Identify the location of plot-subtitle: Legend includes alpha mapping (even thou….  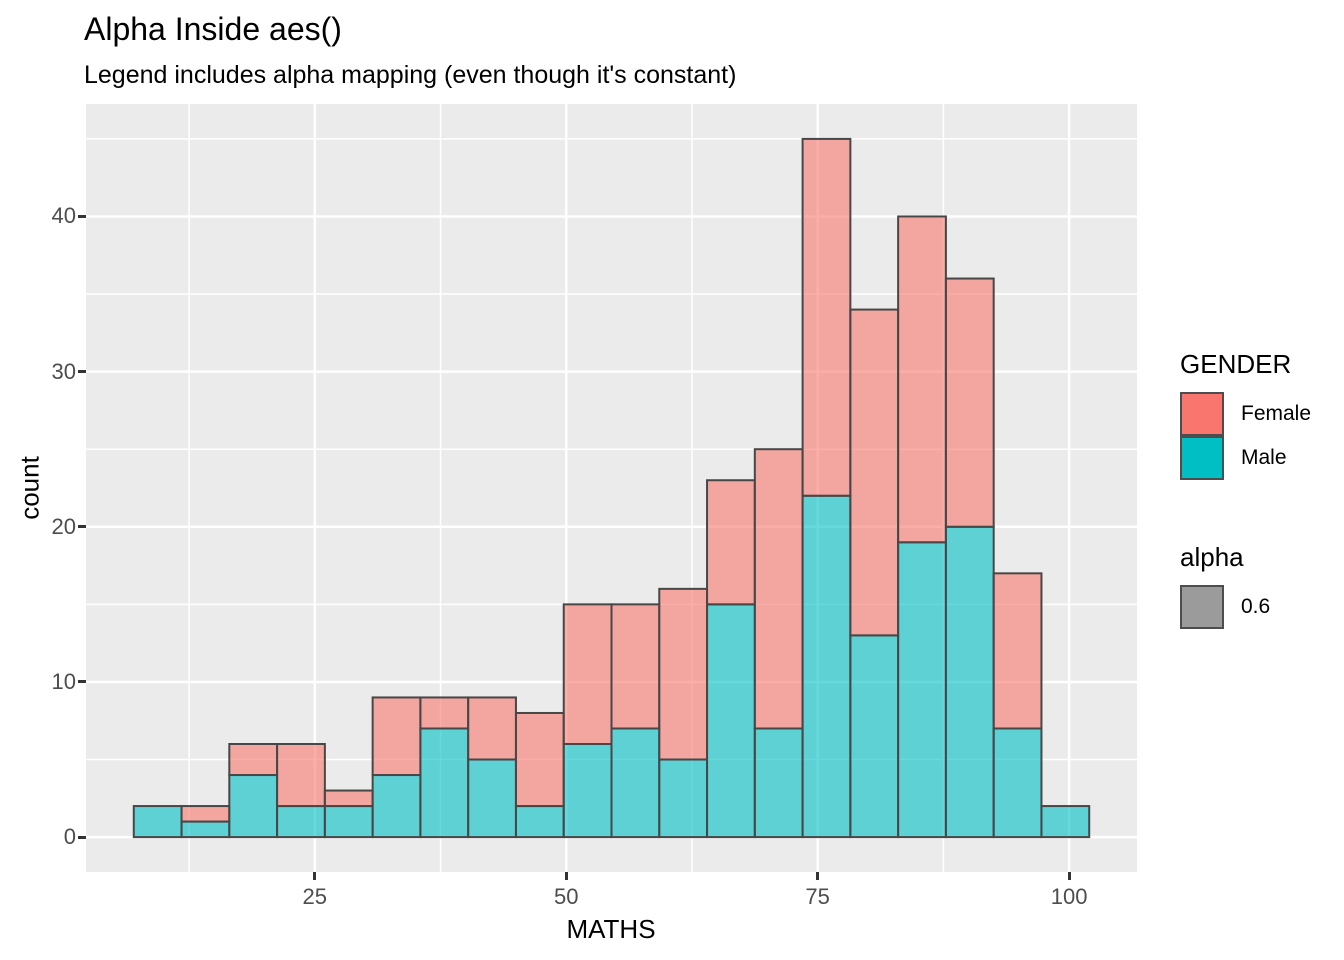
(410, 75).